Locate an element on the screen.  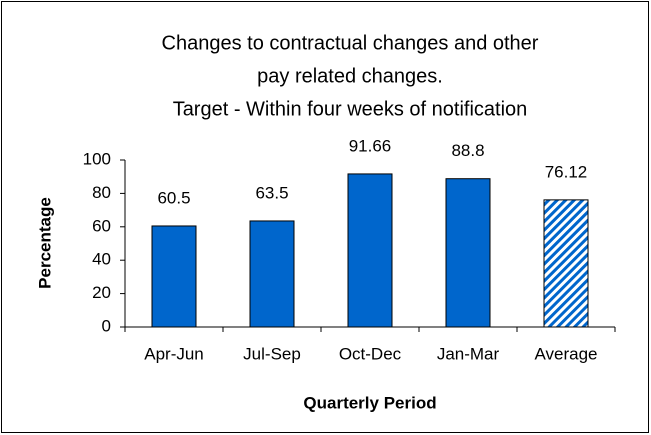
data-label: 76.12 is located at coordinates (566, 171).